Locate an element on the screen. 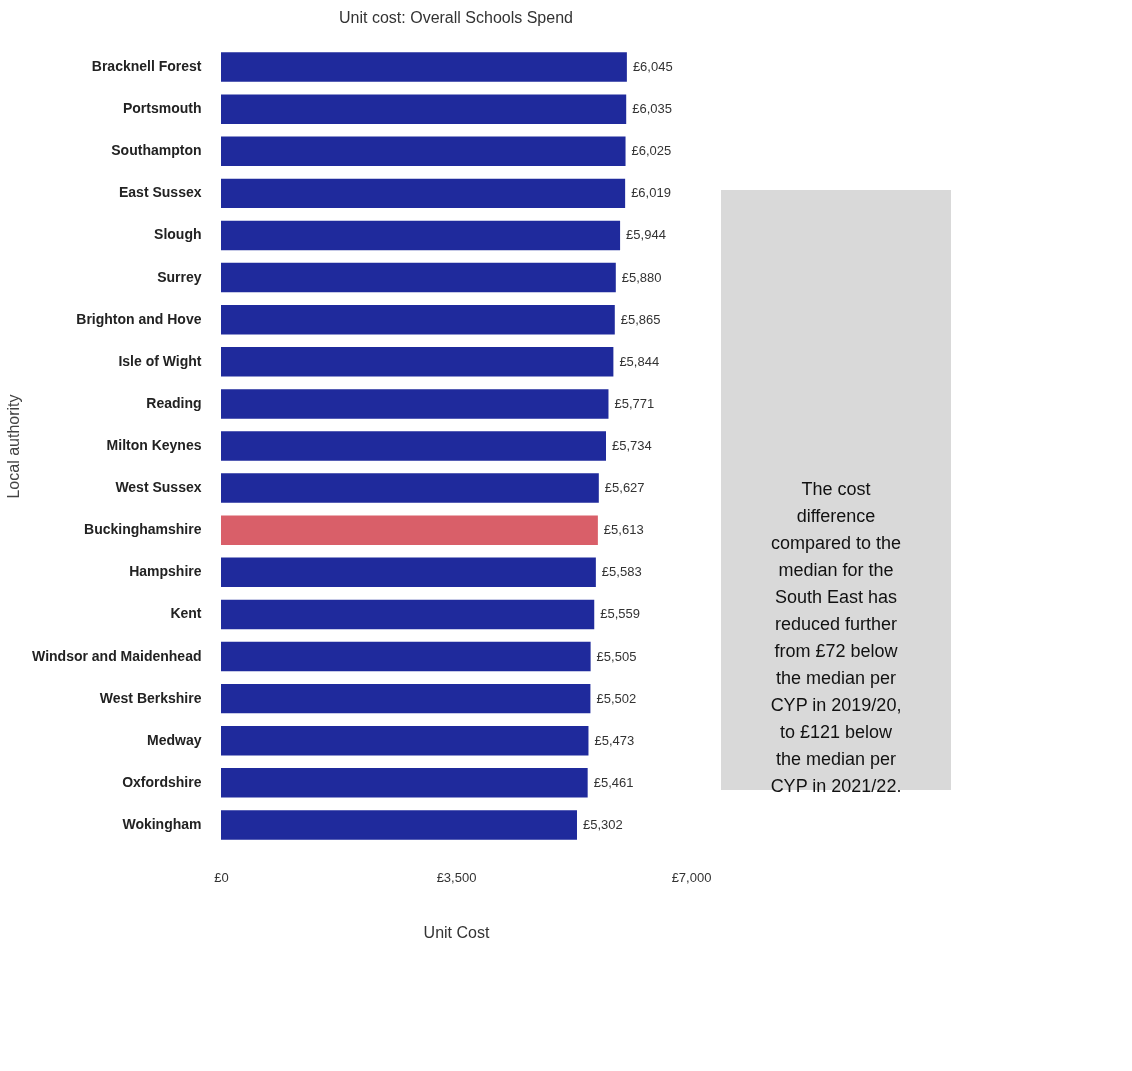  data-label: £5,302 is located at coordinates (602, 824).